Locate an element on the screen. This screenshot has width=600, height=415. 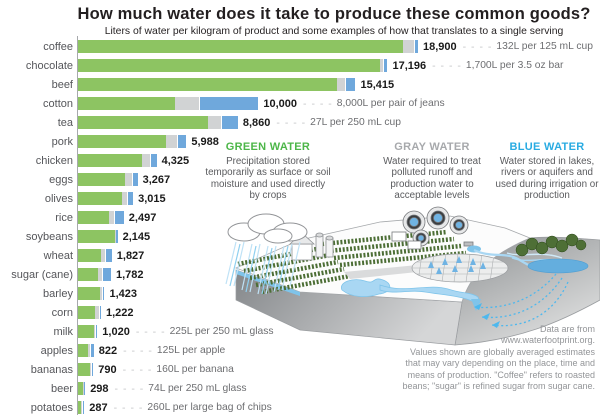
stacked-bar: 3,015 is located at coordinates (122, 198).